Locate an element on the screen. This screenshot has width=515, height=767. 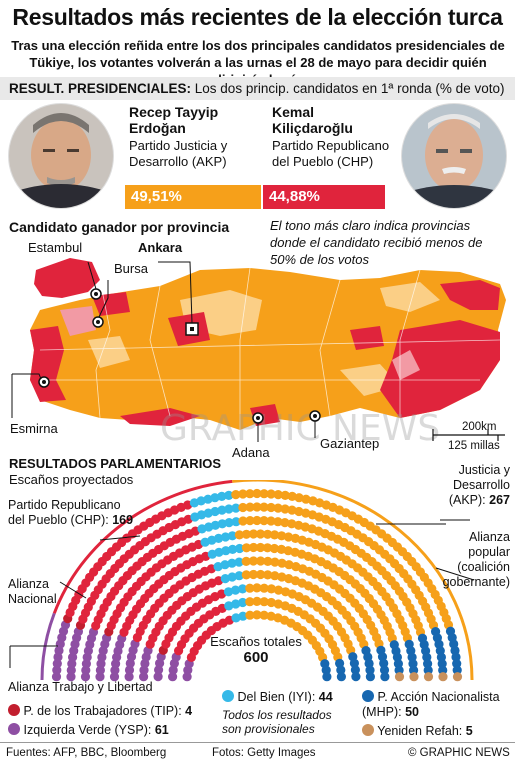
adana-marker is located at coordinates (258, 418).